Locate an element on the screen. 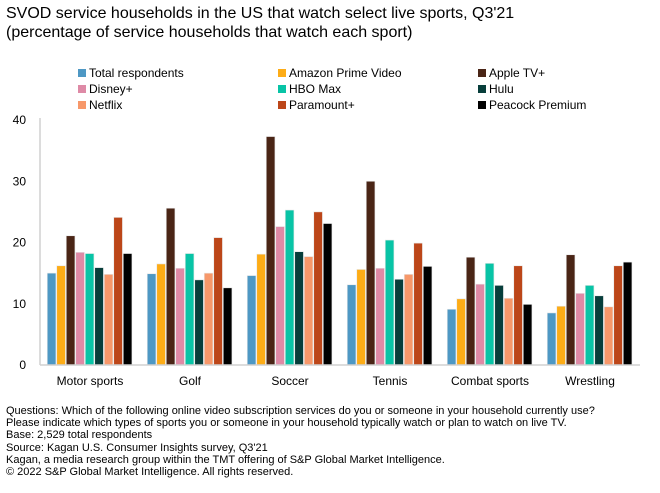 This screenshot has height=493, width=660. legend-item: Hulu is located at coordinates (496, 89).